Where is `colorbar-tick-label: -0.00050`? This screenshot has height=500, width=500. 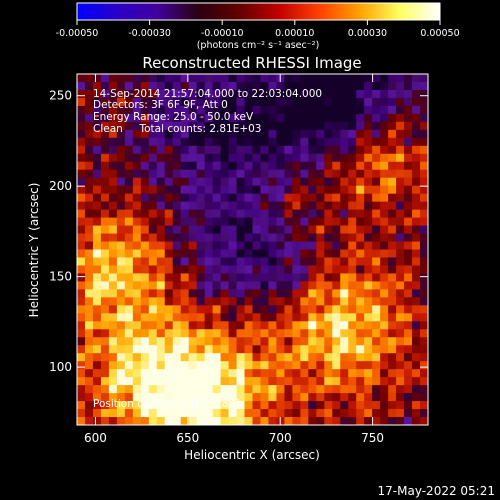
colorbar-tick-label: -0.00050 is located at coordinates (77, 33).